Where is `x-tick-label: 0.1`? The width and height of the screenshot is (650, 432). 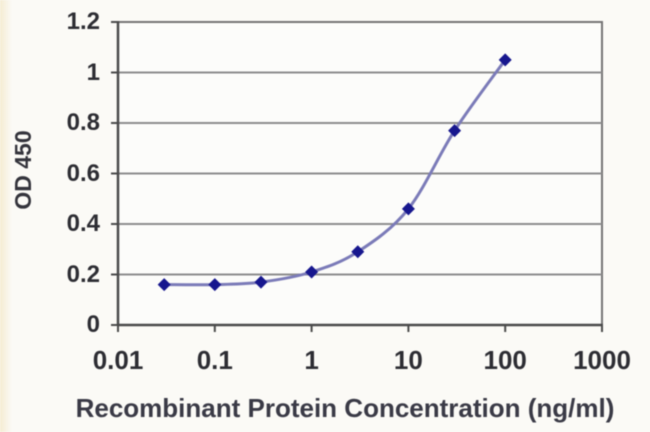
x-tick-label: 0.1 is located at coordinates (214, 360).